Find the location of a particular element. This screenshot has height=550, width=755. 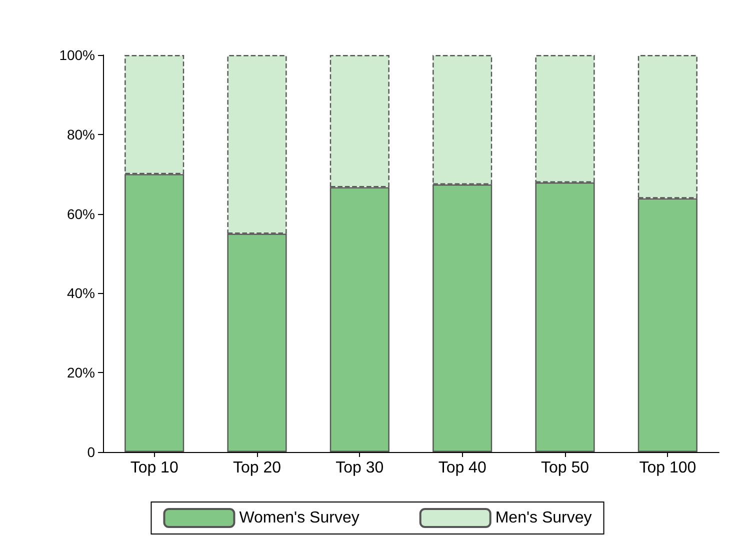

x-tick-label: Top 40 is located at coordinates (462, 468).